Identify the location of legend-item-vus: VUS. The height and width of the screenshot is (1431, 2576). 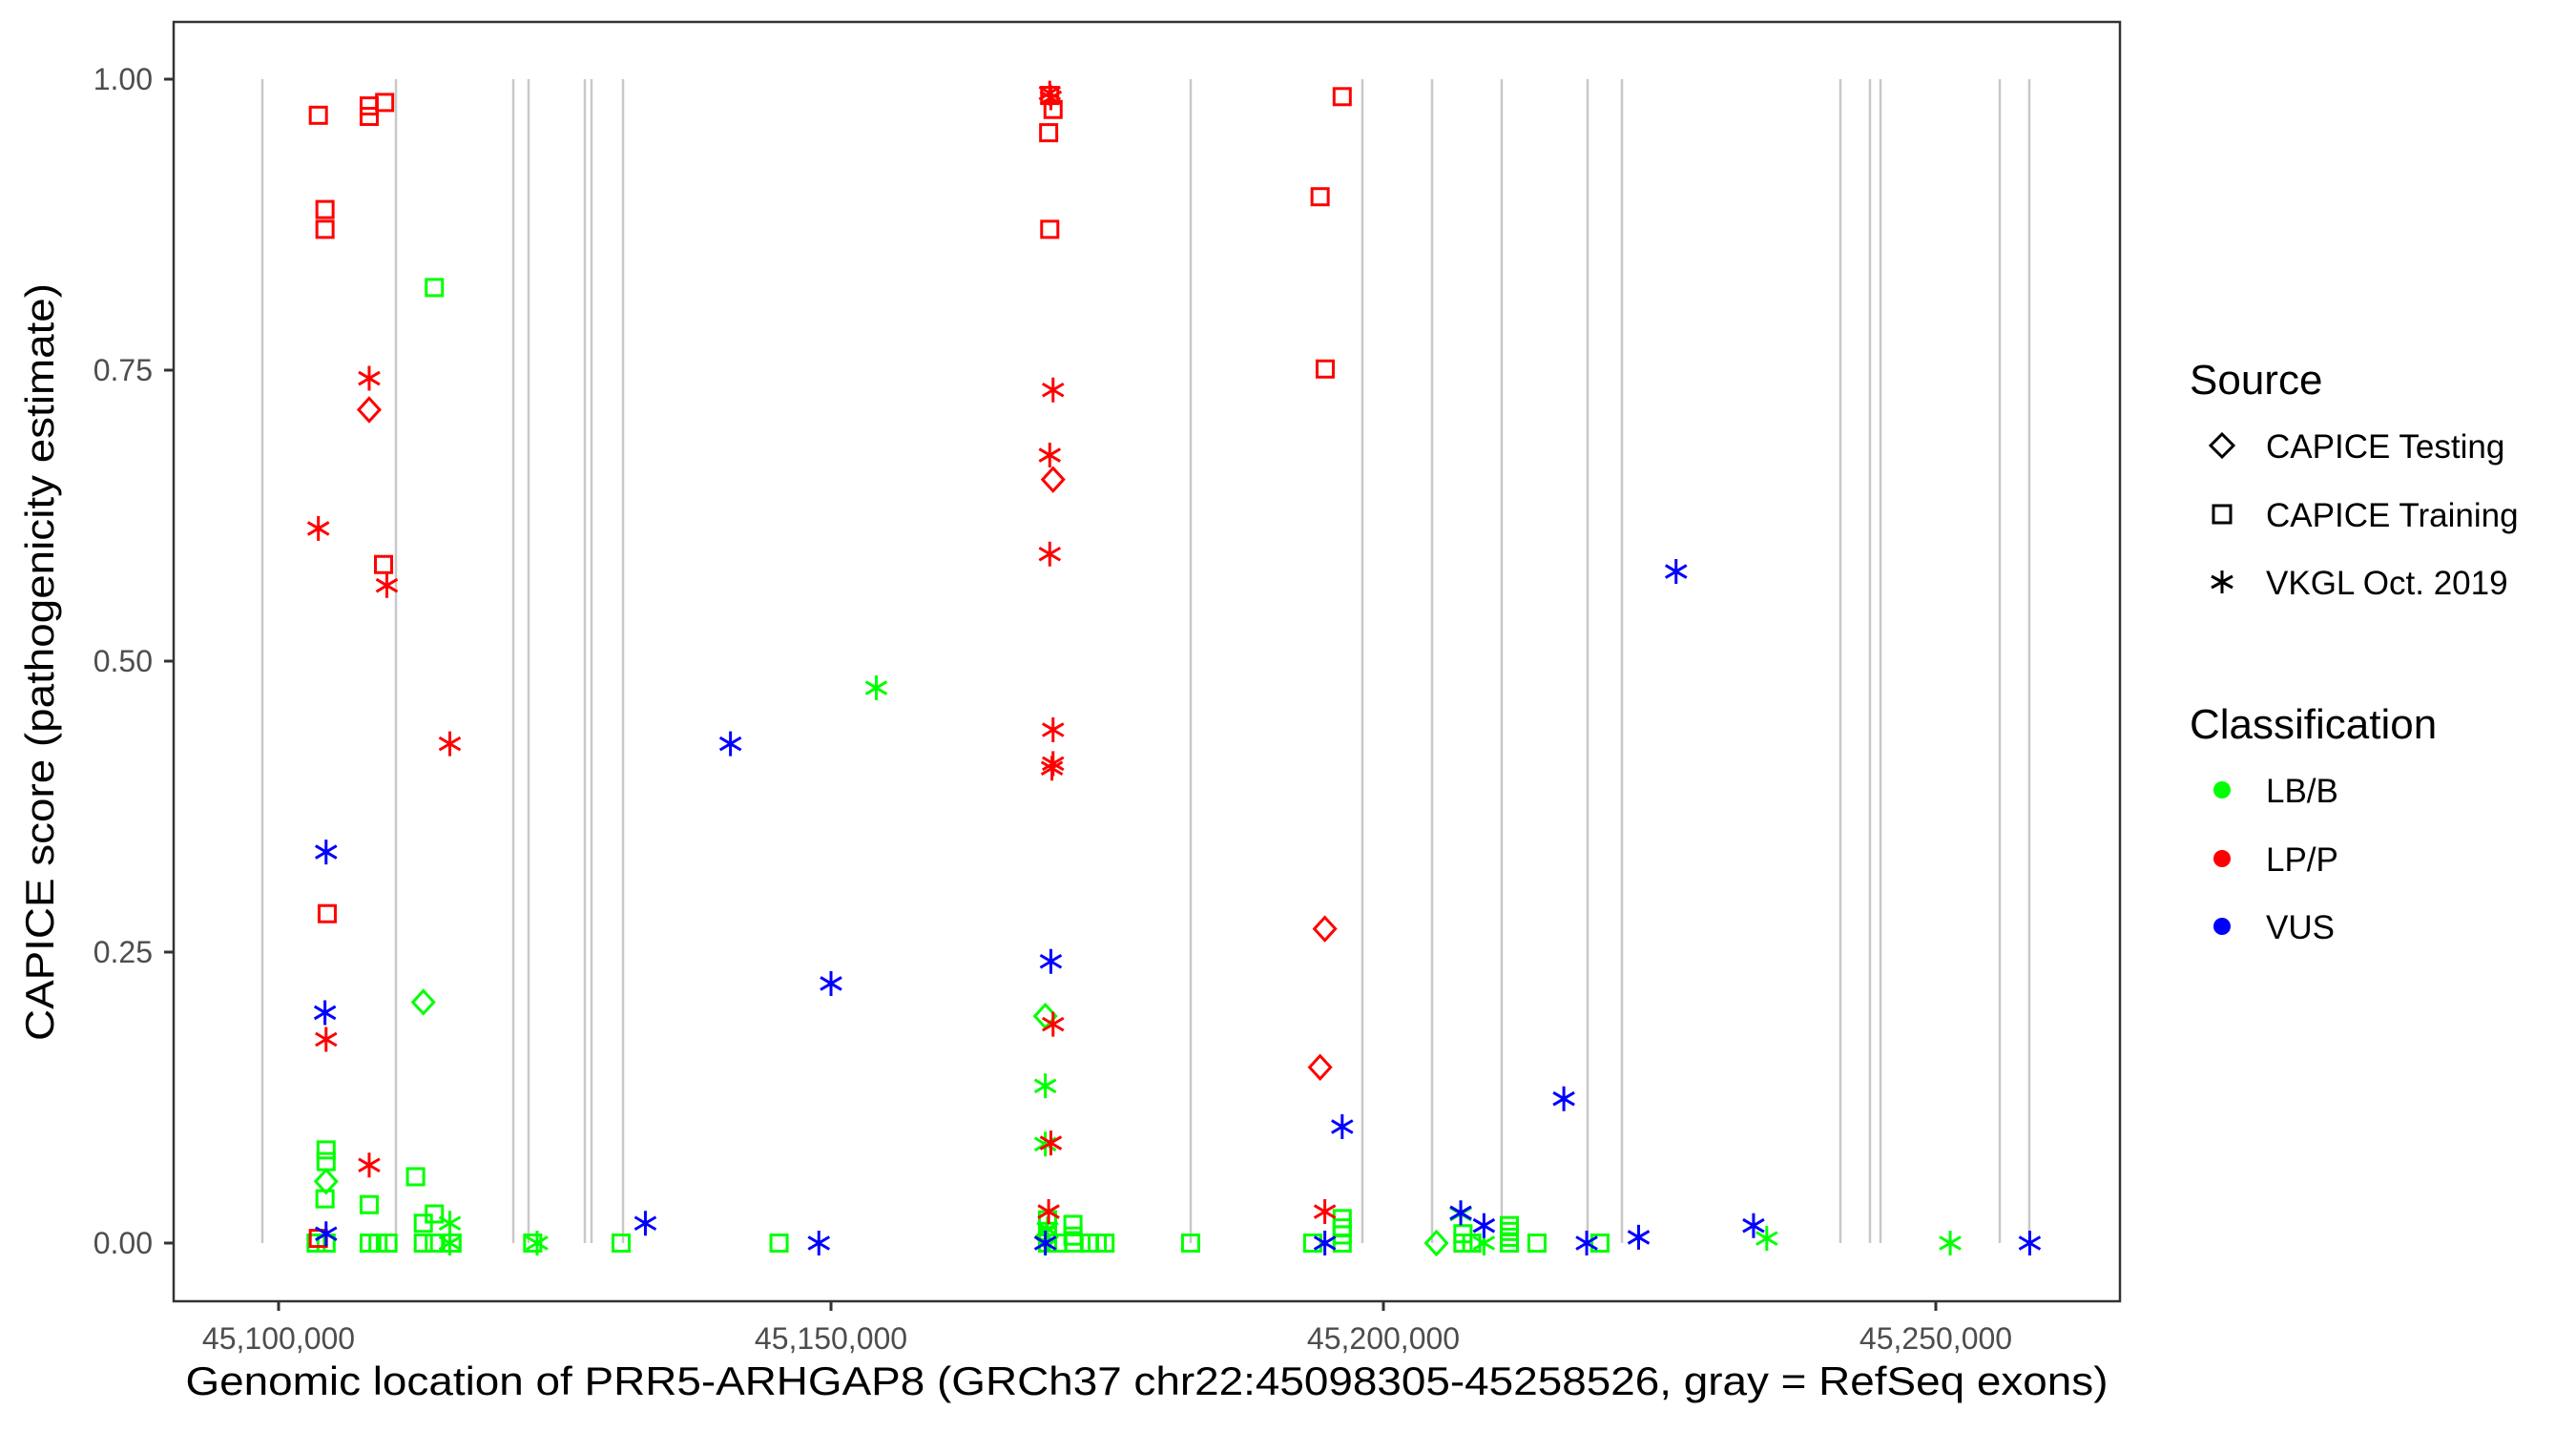
(2274, 927).